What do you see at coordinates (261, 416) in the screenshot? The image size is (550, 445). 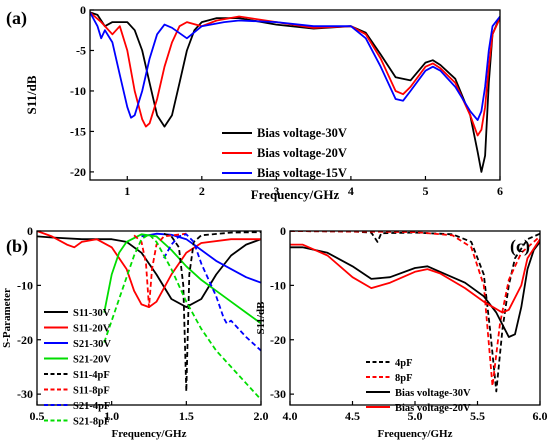 I see `x-tick-label: 2.0` at bounding box center [261, 416].